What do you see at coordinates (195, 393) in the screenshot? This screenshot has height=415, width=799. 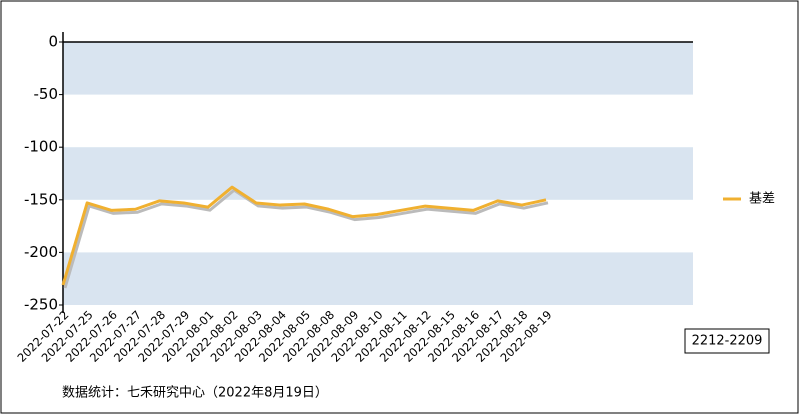 I see `source-note: 数据统计：七禾研究中心（2022年8月19日）` at bounding box center [195, 393].